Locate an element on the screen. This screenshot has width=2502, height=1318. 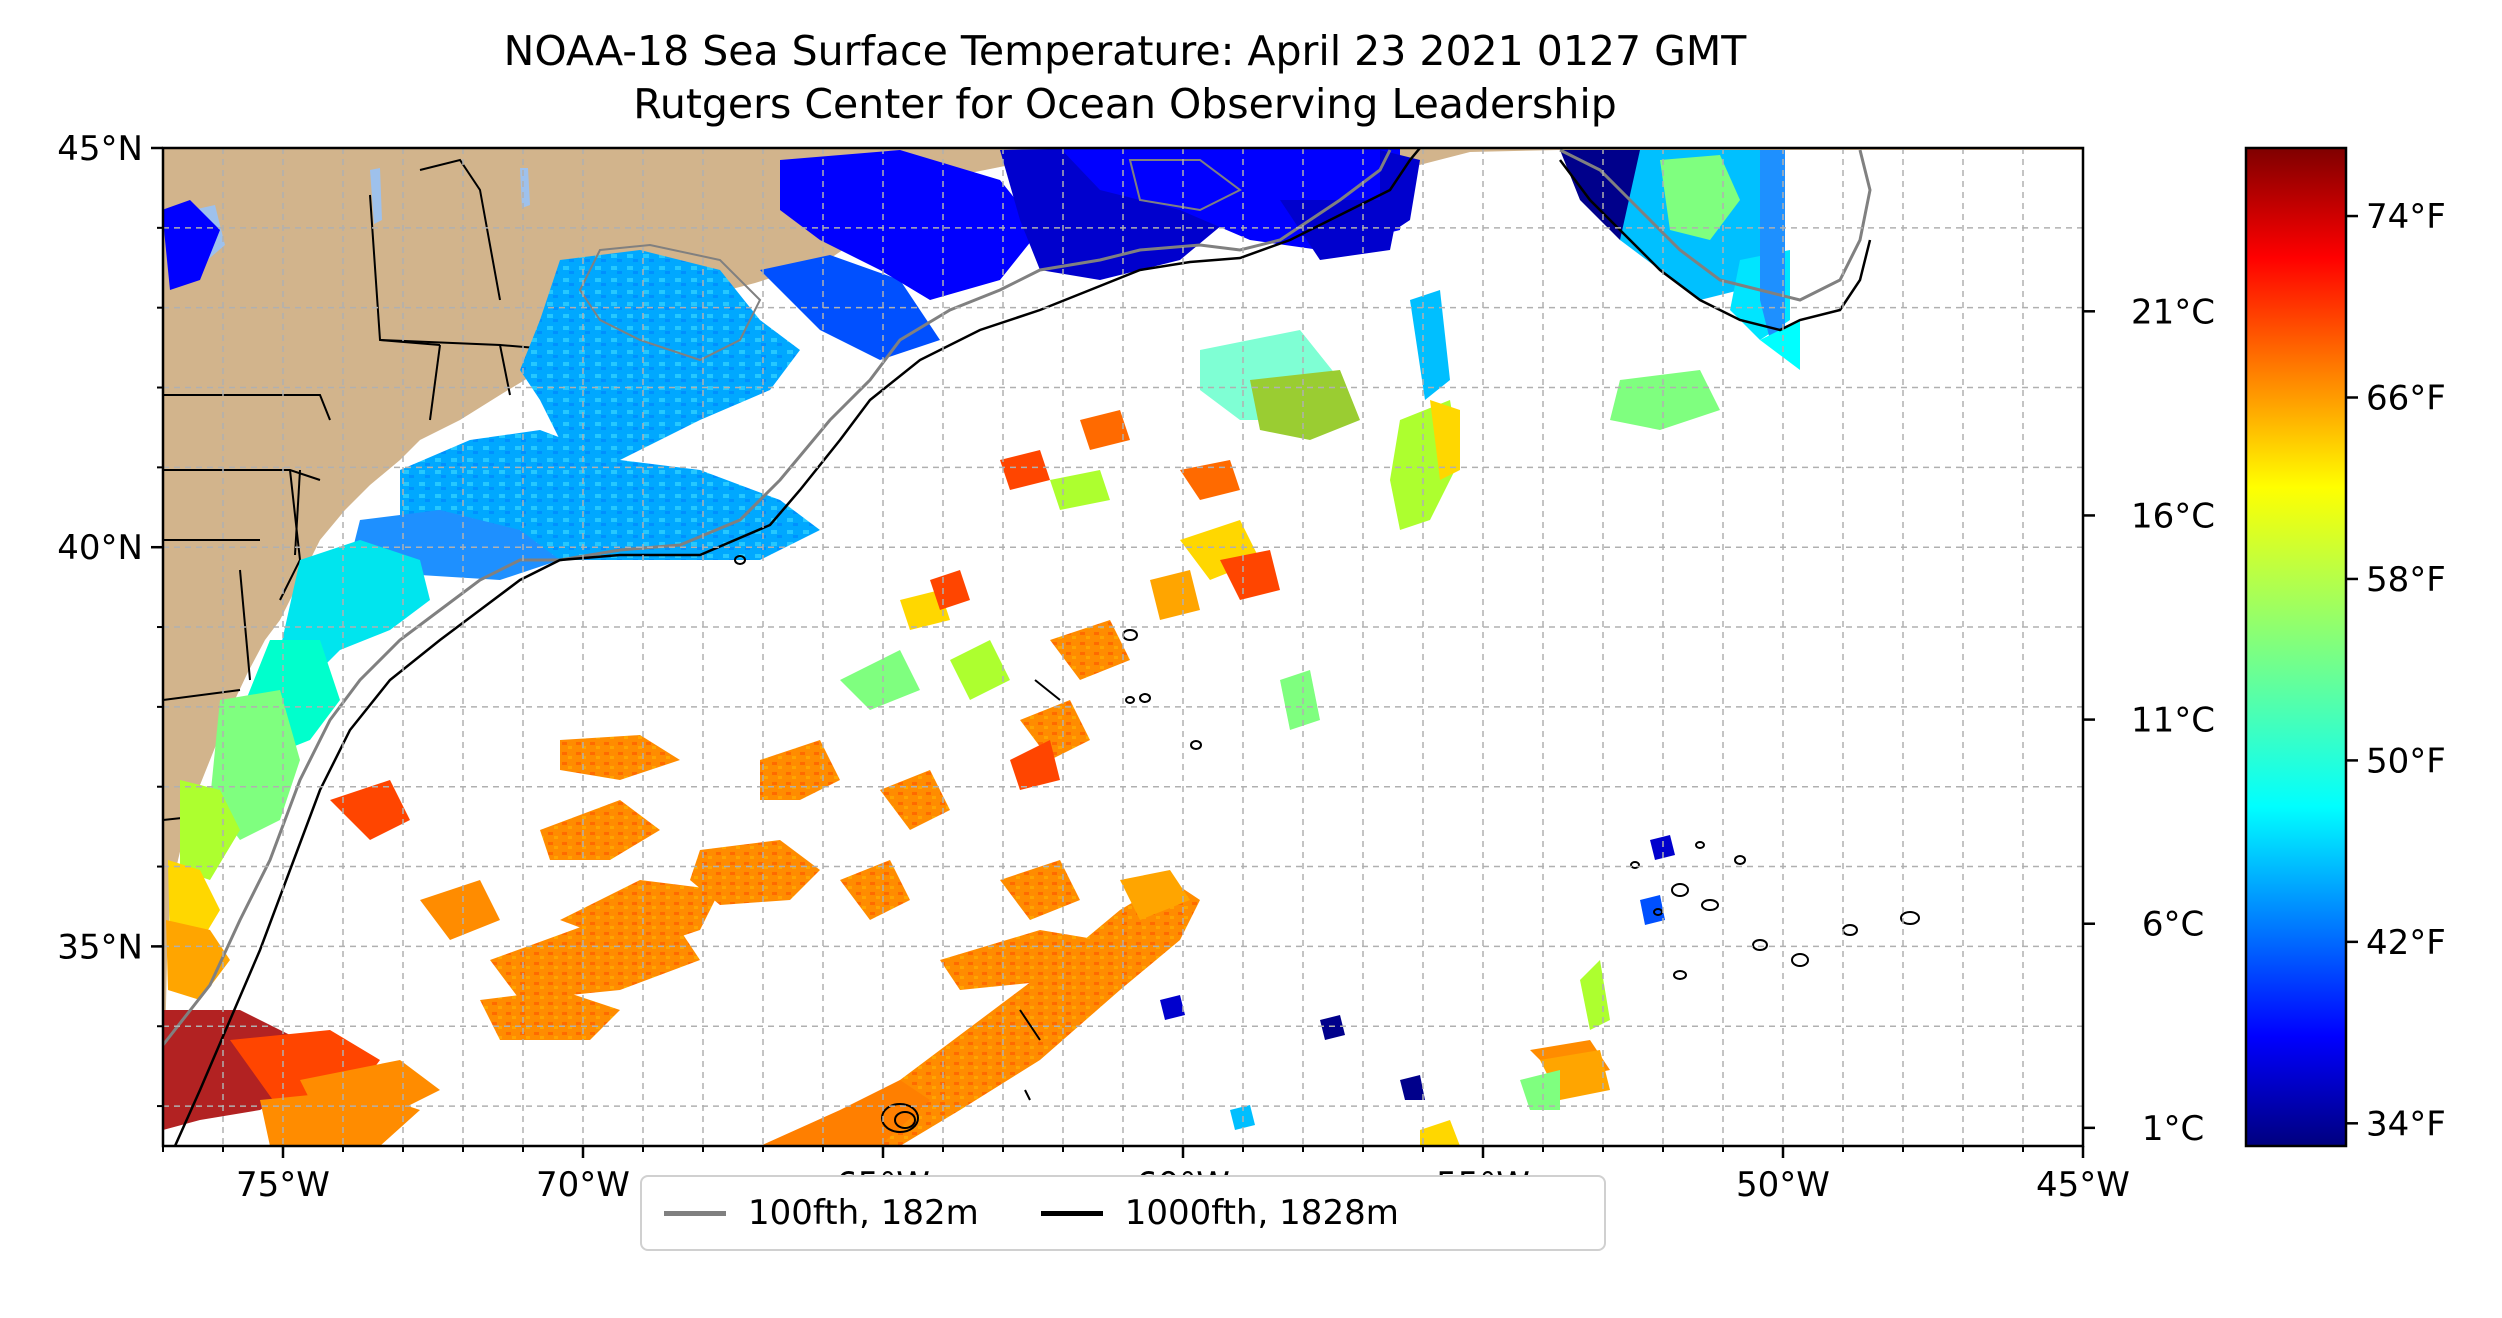
isobath-1000fth is located at coordinates (1715, 245).